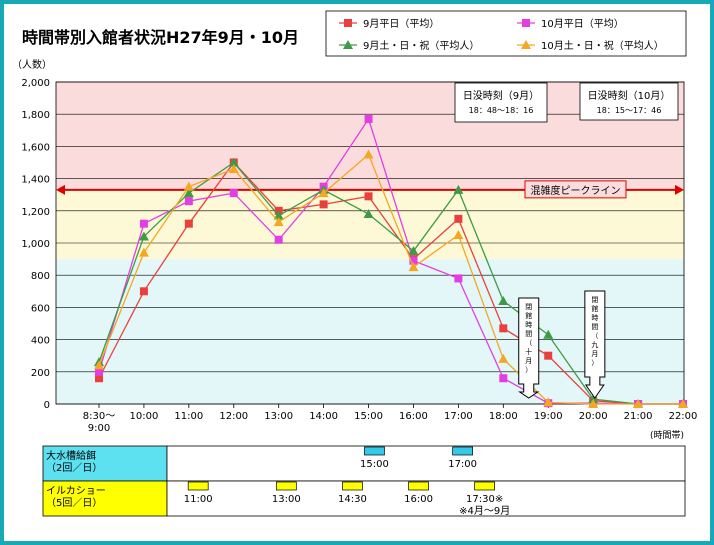  What do you see at coordinates (99, 428) in the screenshot?
I see `x-tick-label-line: 9:00` at bounding box center [99, 428].